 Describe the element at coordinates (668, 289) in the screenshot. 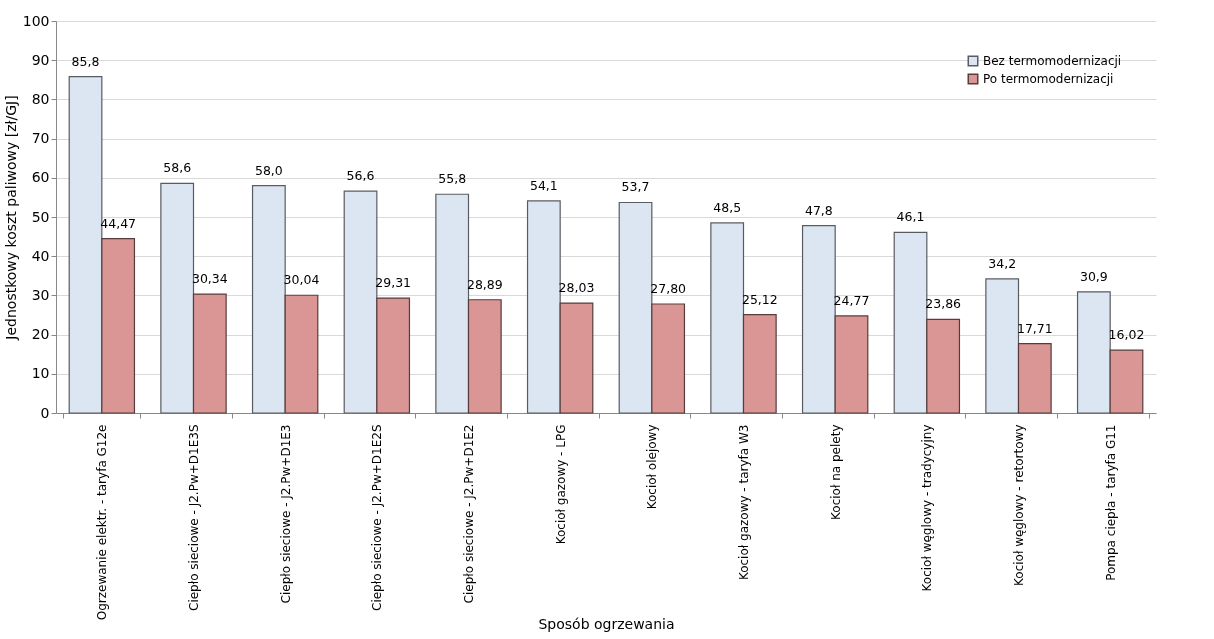

I see `data-label: 27,80` at that location.